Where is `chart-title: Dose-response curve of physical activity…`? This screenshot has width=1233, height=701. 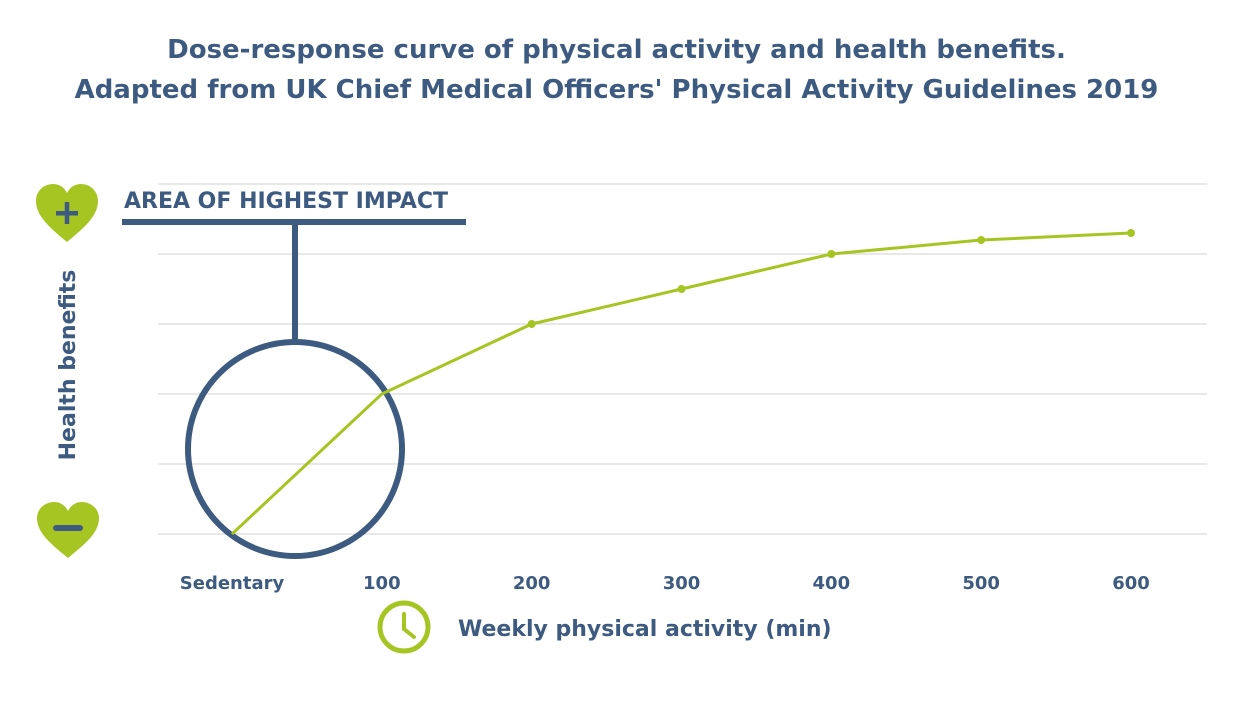 chart-title: Dose-response curve of physical activity… is located at coordinates (616, 50).